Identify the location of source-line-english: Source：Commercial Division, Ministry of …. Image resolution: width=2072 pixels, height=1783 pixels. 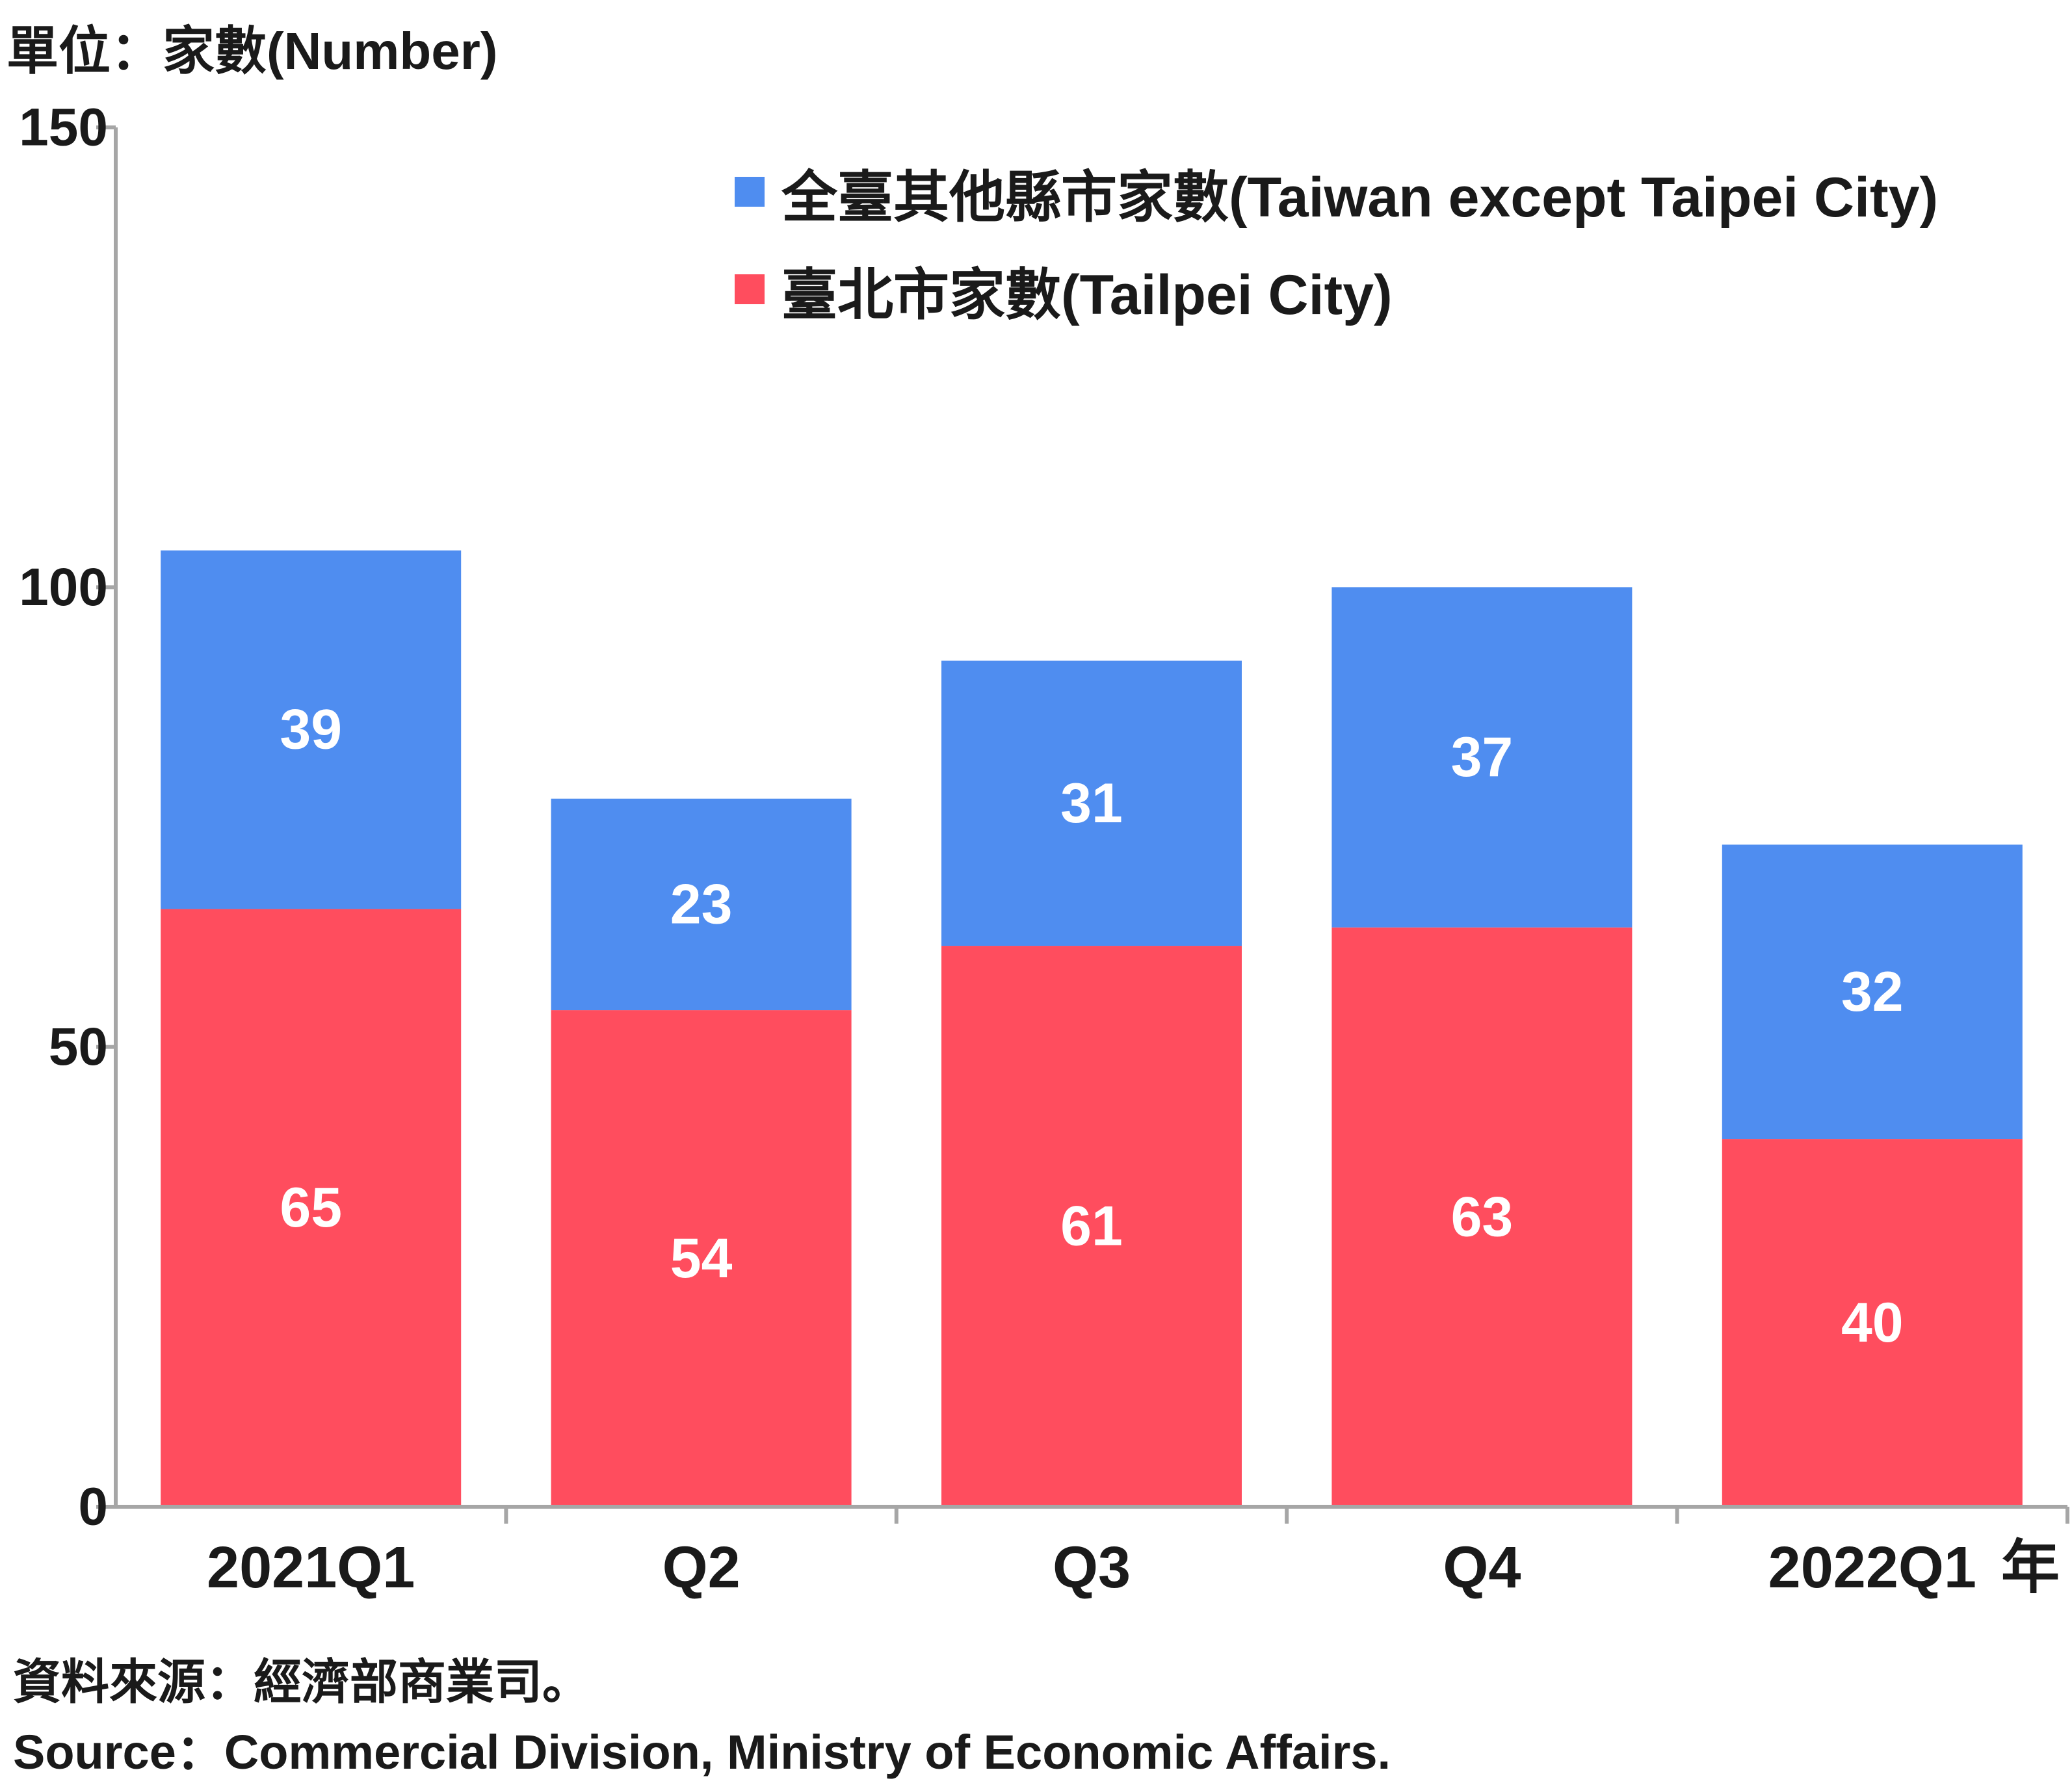
(702, 1752).